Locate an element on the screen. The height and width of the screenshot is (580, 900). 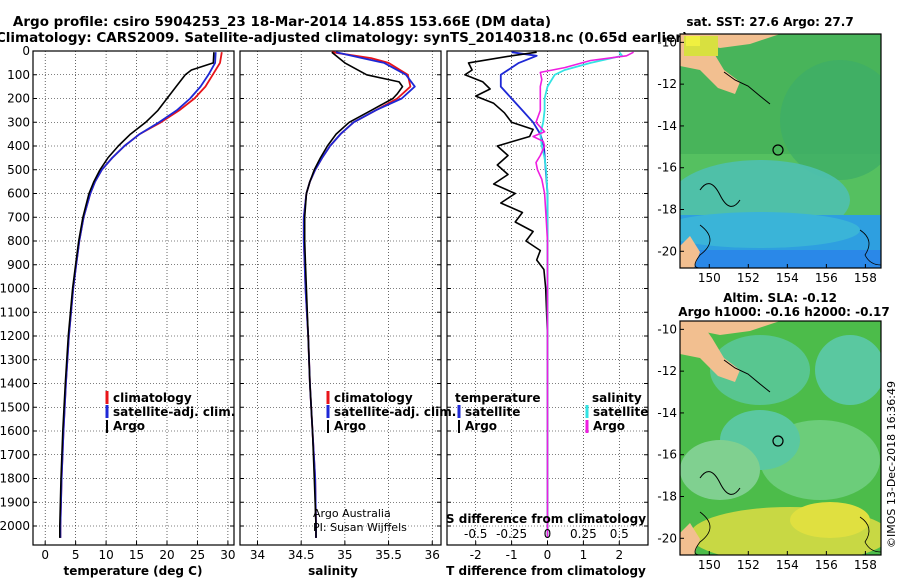
y-tick-label: 1300 is located at coordinates (15, 360).